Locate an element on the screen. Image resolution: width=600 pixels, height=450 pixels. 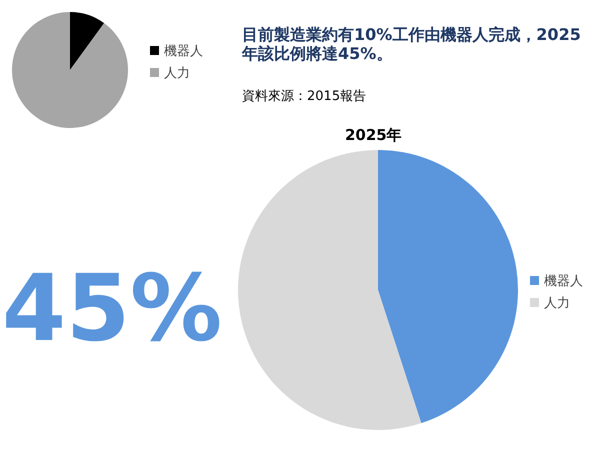
chart-title: 2025年 is located at coordinates (373, 135).